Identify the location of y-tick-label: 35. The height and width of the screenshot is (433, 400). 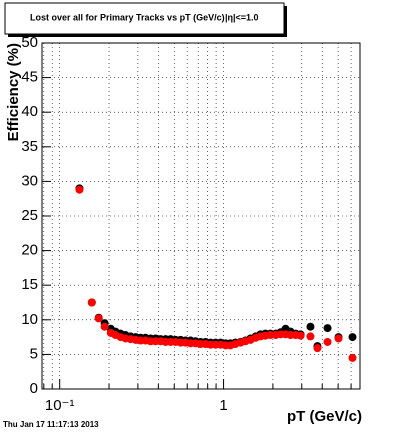
(29, 146).